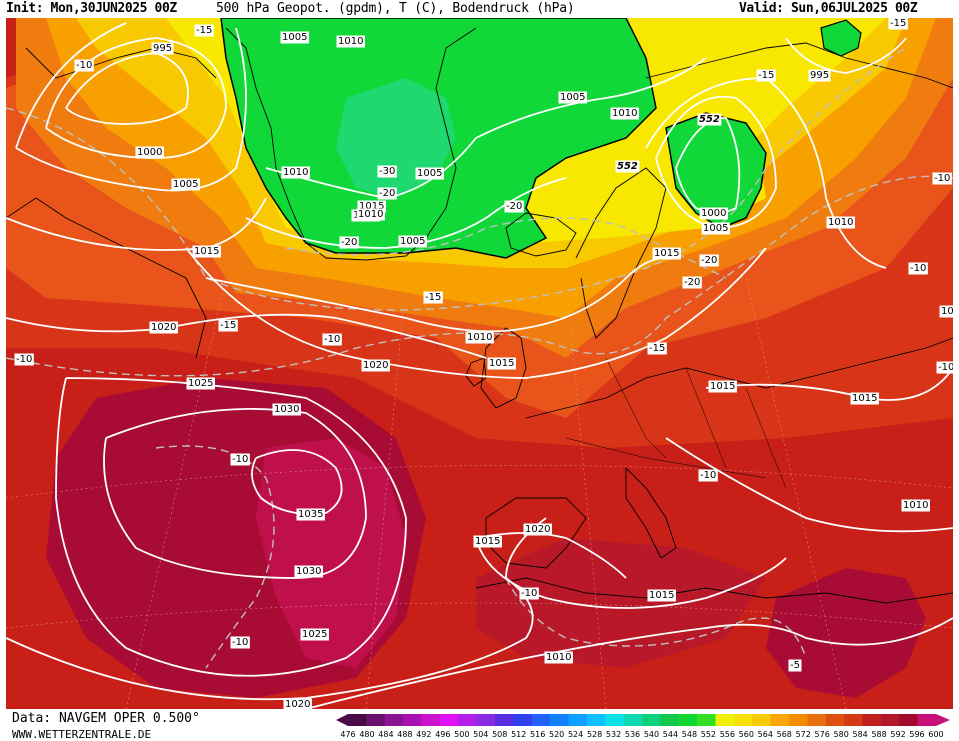  What do you see at coordinates (185, 184) in the screenshot?
I see `label-1005-a: 1005` at bounding box center [185, 184].